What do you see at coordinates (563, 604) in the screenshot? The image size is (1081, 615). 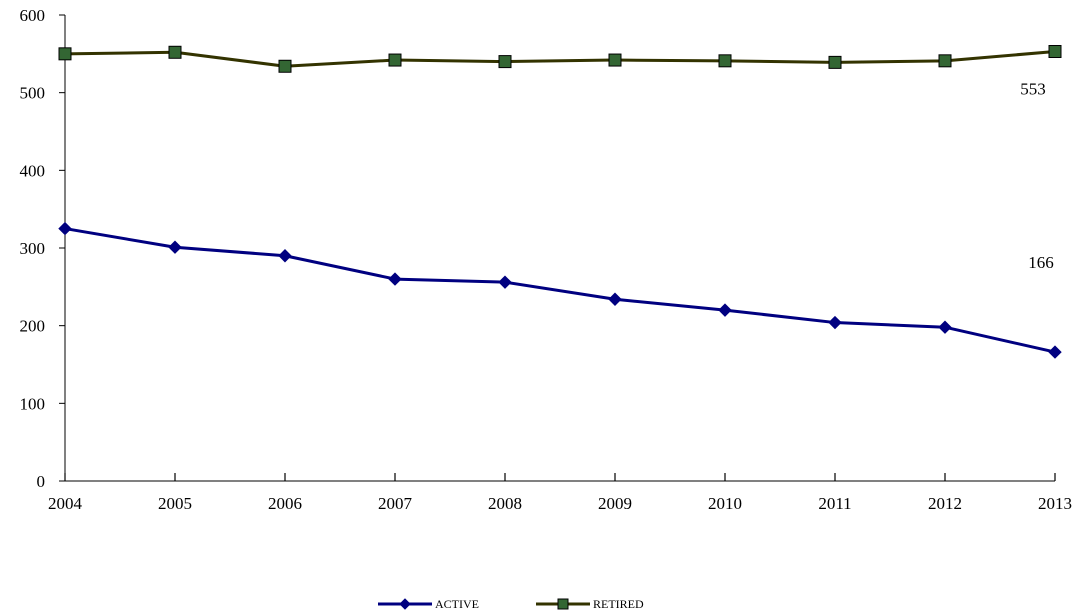 I see `legend-marker-retired` at bounding box center [563, 604].